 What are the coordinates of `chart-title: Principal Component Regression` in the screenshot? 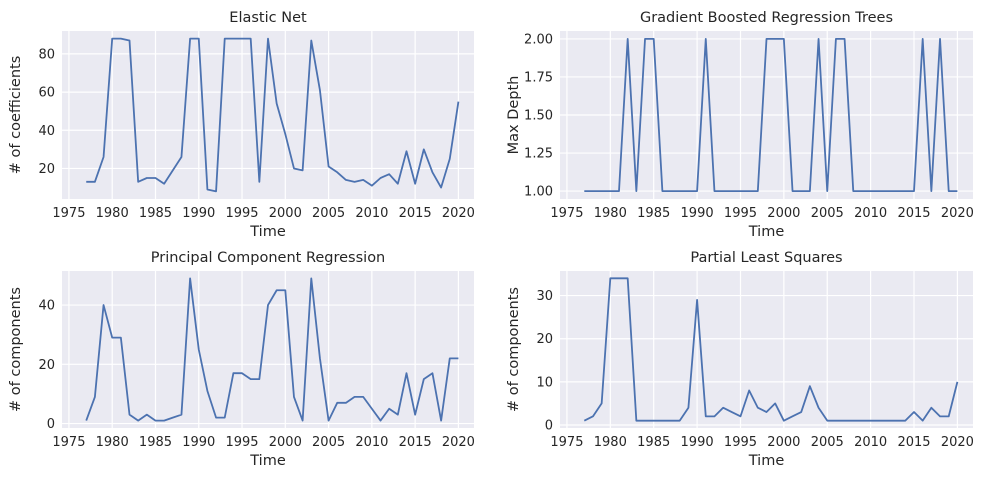 It's located at (268, 258).